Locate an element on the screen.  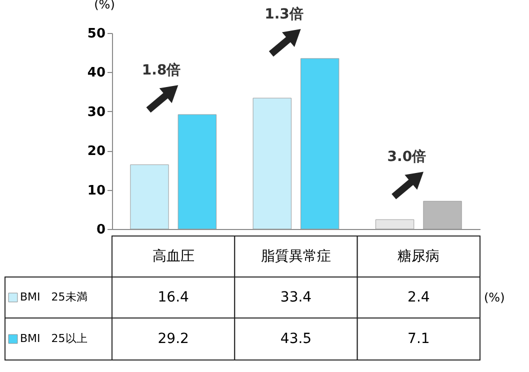
text: 1.3倍 is located at coordinates (284, 13).